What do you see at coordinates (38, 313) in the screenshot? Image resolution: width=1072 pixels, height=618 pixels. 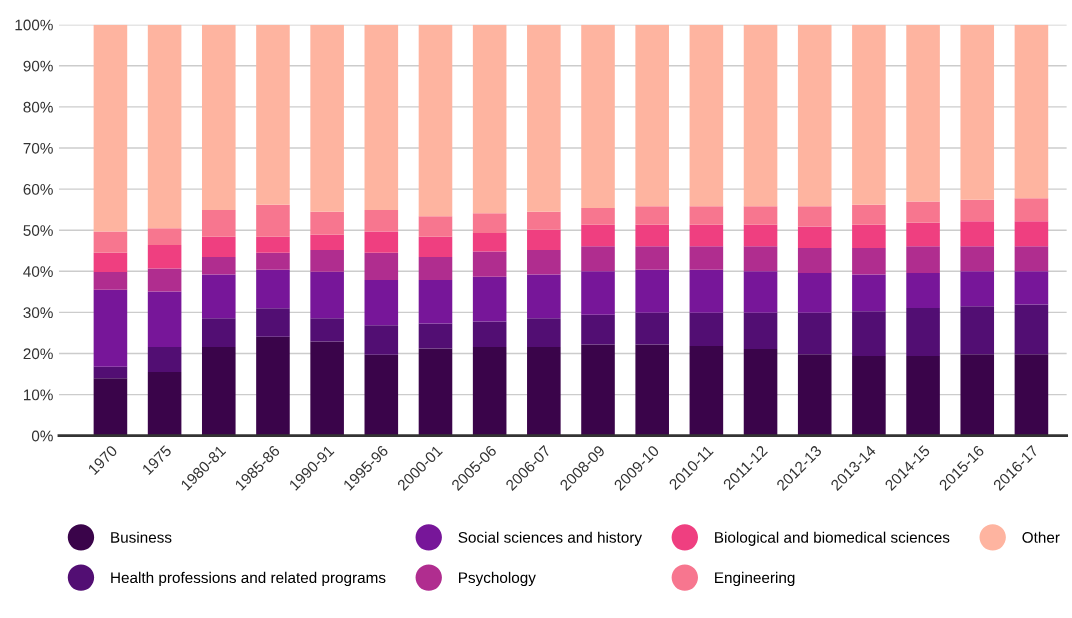 I see `y-tick-label: 30%` at bounding box center [38, 313].